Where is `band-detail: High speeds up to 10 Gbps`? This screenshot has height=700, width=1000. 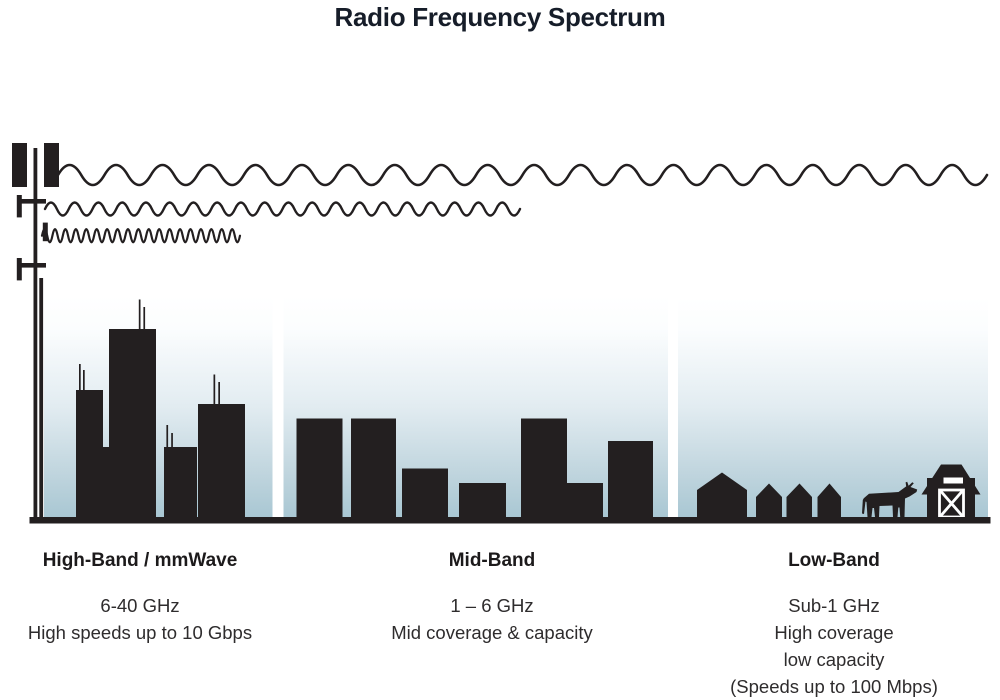
band-detail: High speeds up to 10 Gbps is located at coordinates (140, 632).